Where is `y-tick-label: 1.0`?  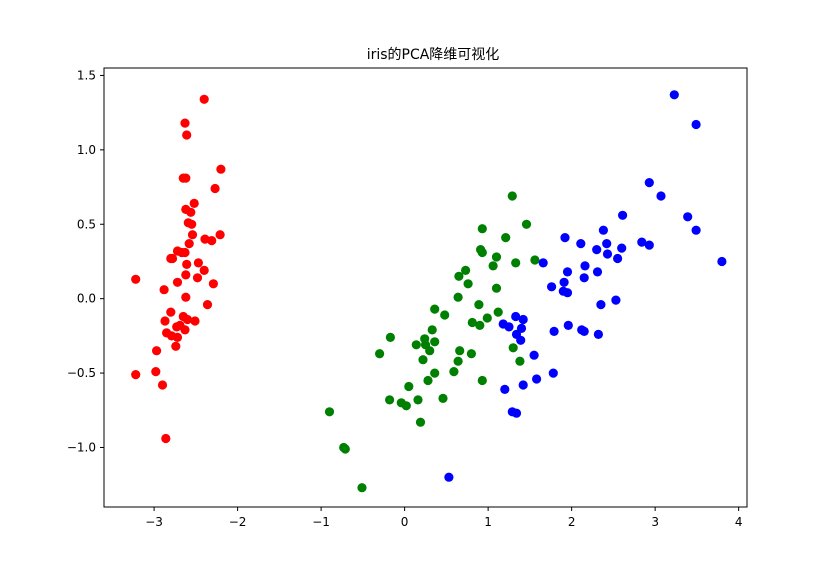 y-tick-label: 1.0 is located at coordinates (86, 150).